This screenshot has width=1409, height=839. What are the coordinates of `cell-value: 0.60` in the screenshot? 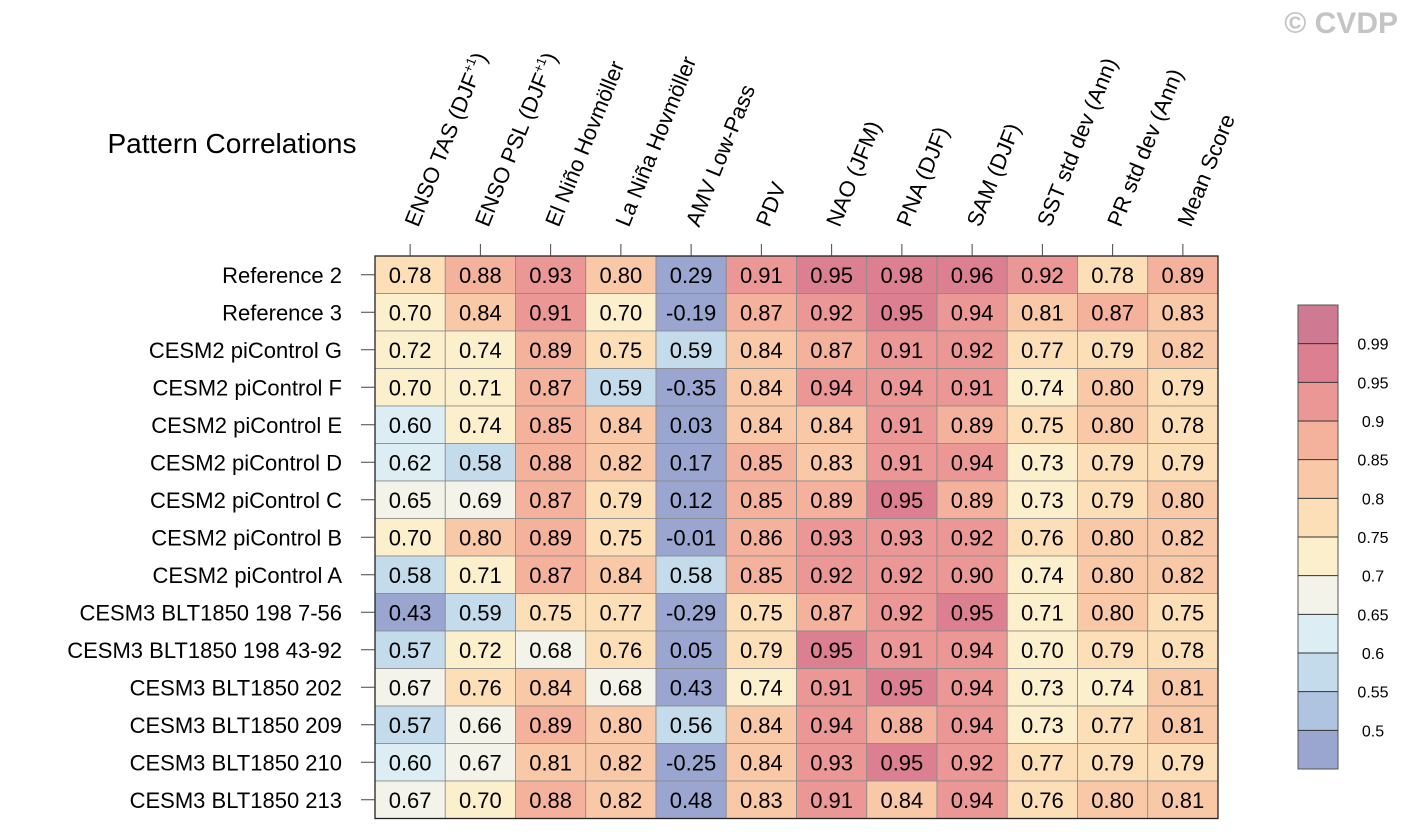 It's located at (410, 762).